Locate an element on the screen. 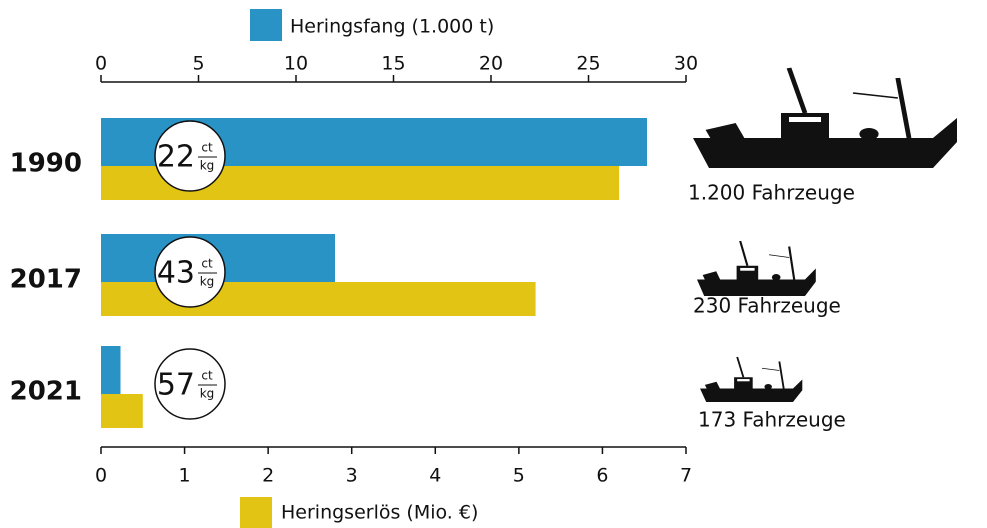  x-tick-label: 0 is located at coordinates (101, 64).